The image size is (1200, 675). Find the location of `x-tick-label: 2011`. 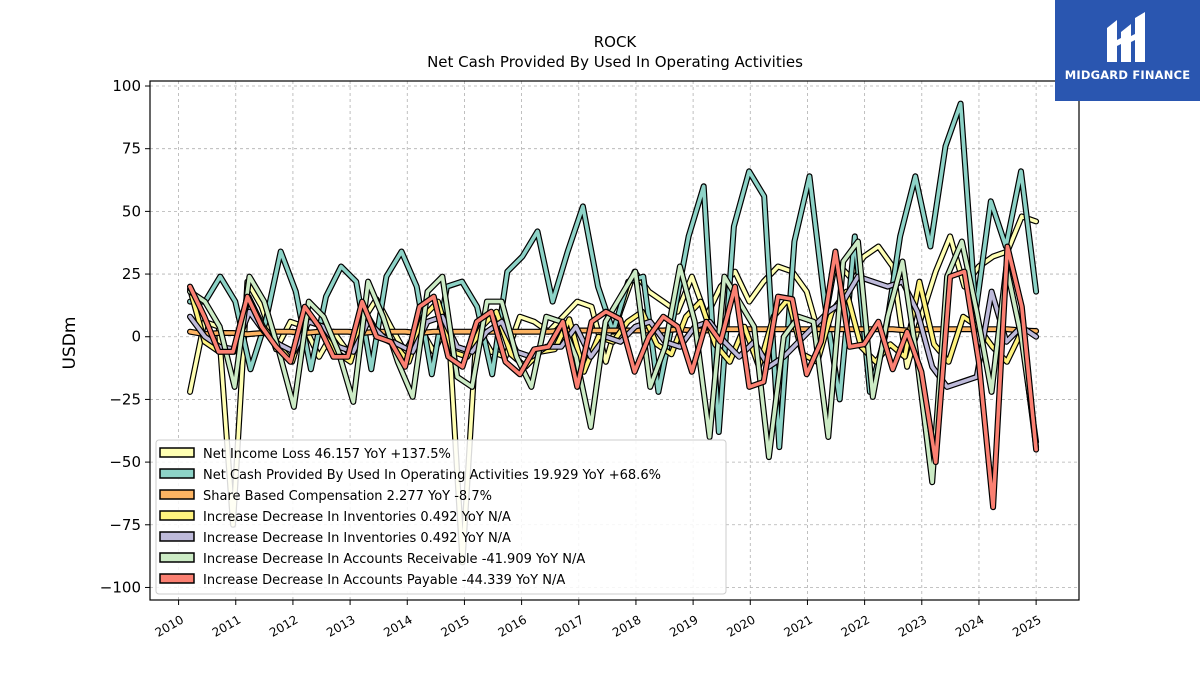

x-tick-label: 2011 is located at coordinates (226, 625).